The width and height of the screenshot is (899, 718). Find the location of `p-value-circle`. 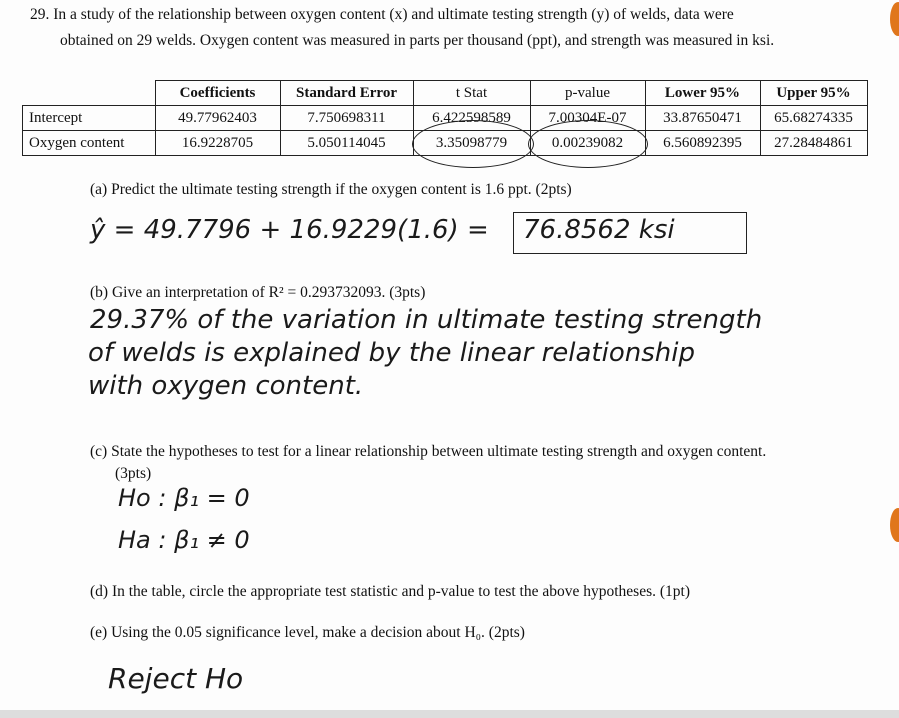

p-value-circle is located at coordinates (588, 144).